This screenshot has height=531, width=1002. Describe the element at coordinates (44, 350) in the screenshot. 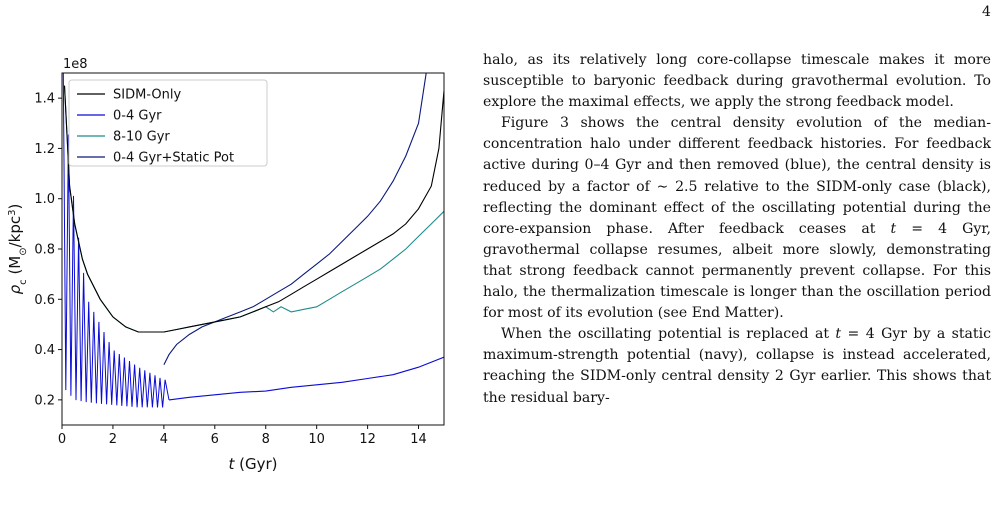

I see `y-tick-label: 0.4` at that location.